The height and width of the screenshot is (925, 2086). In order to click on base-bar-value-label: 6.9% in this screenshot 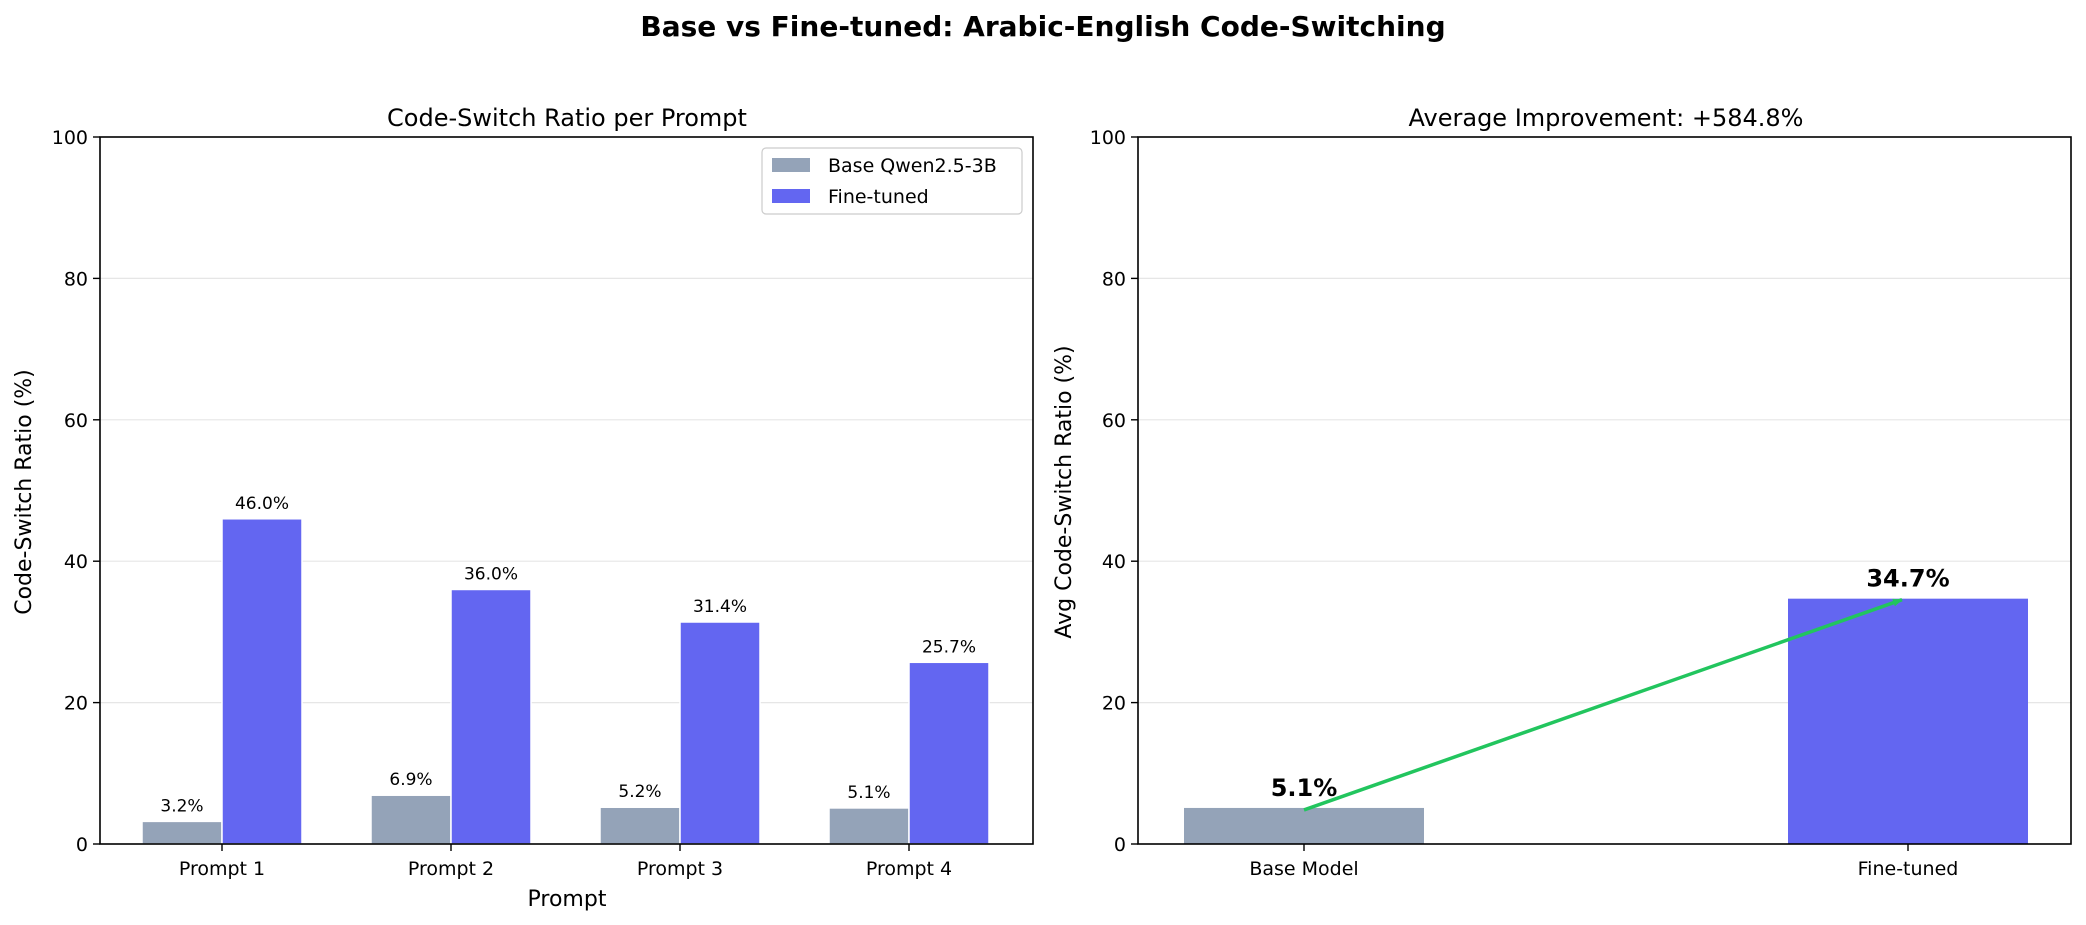, I will do `click(410, 780)`.